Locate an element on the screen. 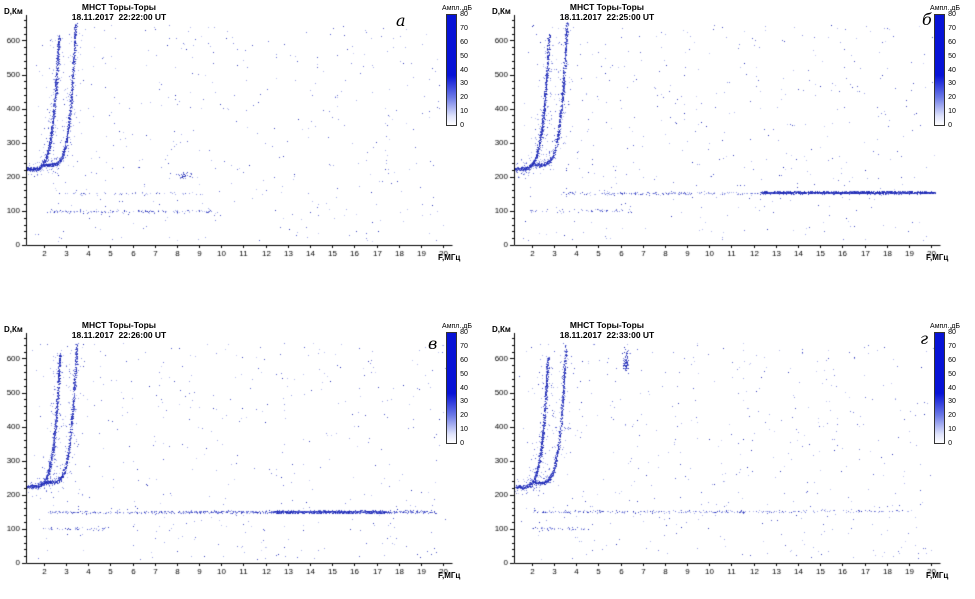  panel-letter: а is located at coordinates (401, 20).